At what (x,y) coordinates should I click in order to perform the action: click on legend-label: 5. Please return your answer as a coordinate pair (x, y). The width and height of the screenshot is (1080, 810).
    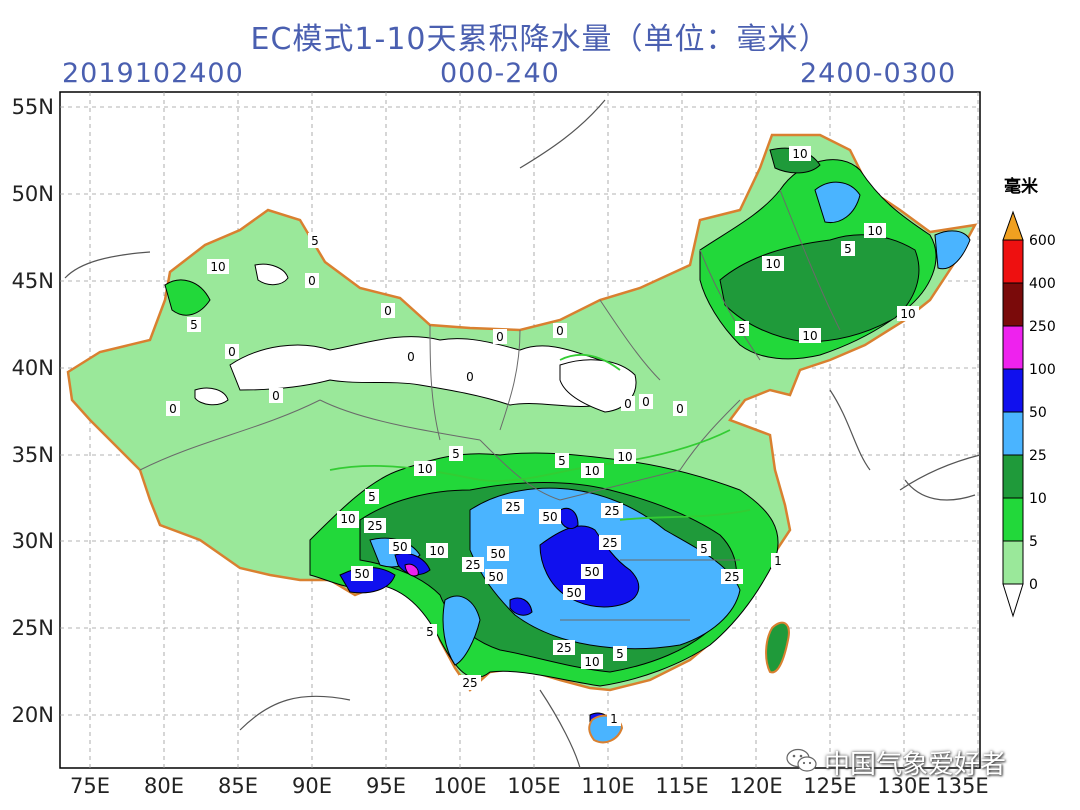
    Looking at the image, I should click on (1033, 542).